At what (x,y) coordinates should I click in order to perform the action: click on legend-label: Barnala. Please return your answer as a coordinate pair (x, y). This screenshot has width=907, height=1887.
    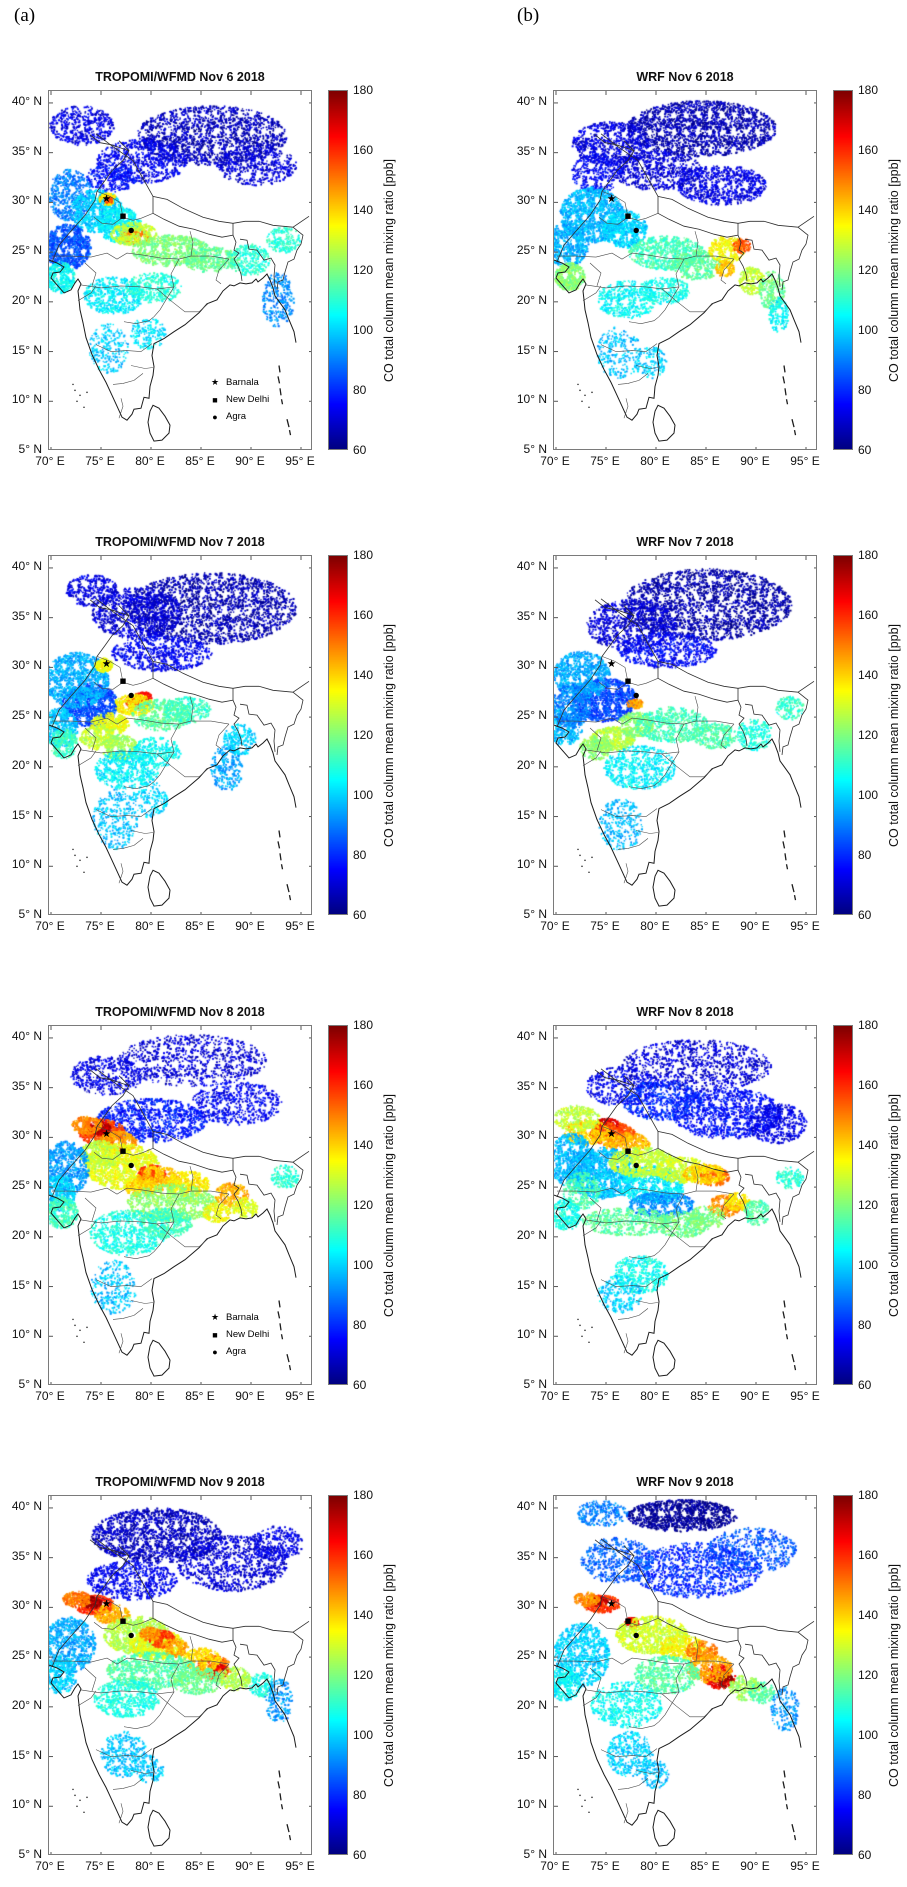
    Looking at the image, I should click on (242, 382).